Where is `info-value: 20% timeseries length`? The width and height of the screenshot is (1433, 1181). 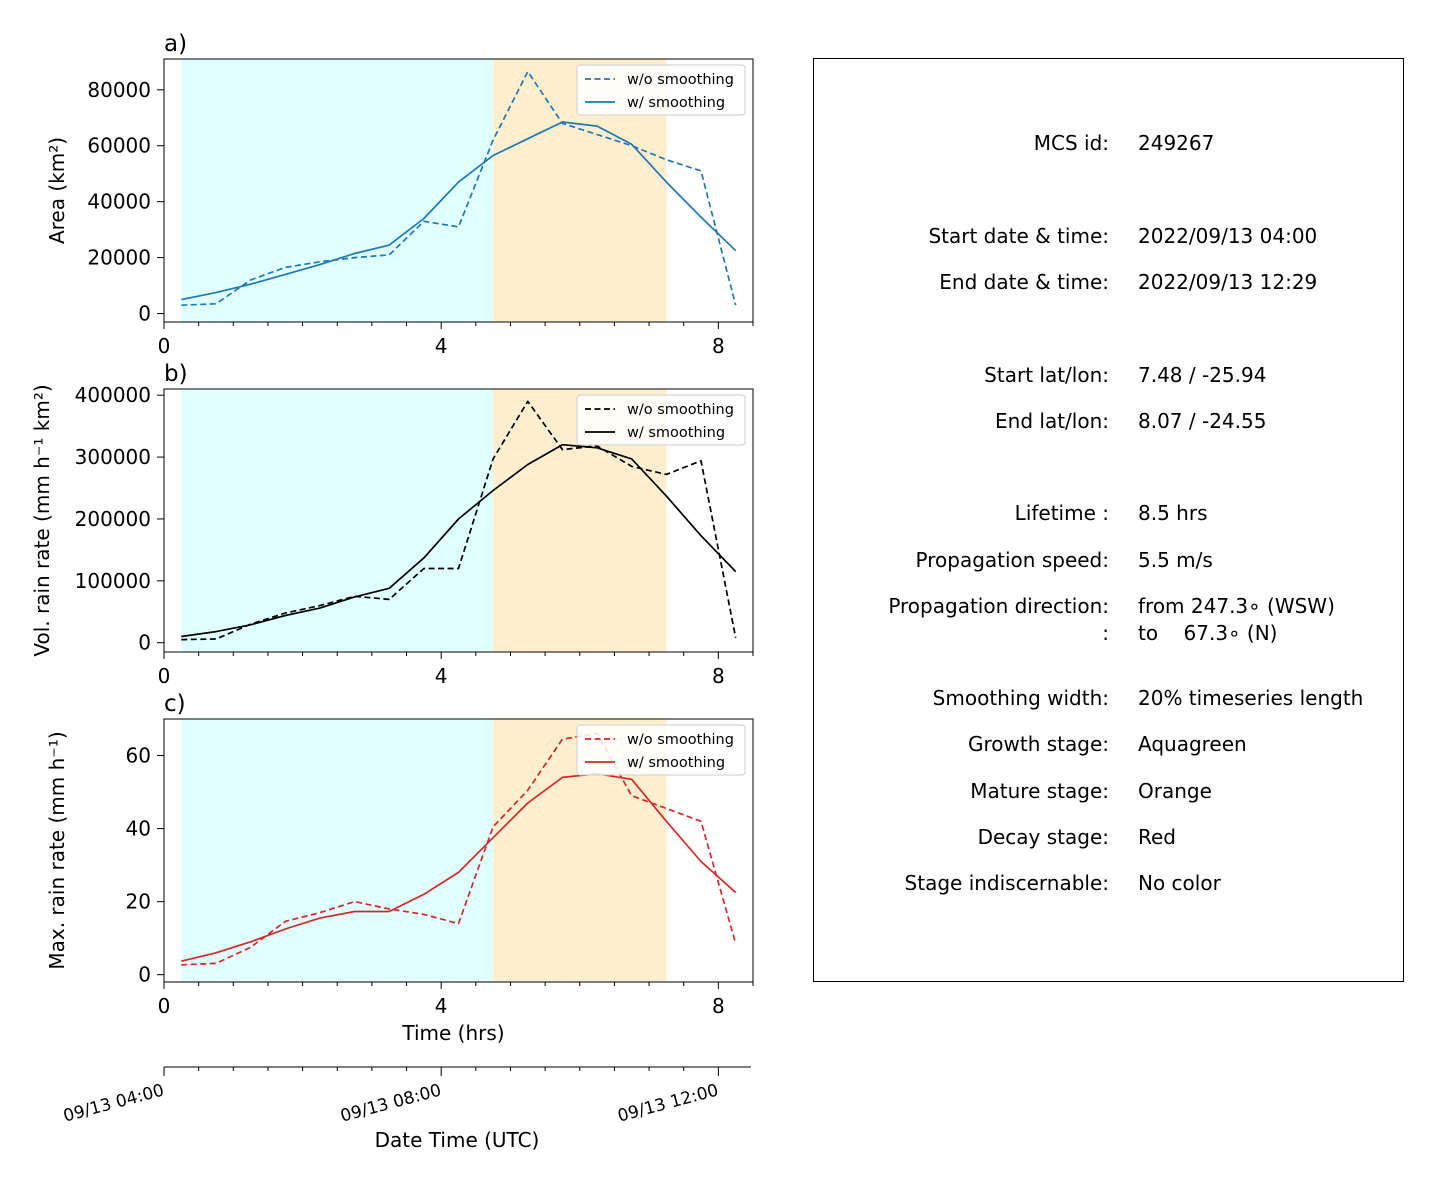 info-value: 20% timeseries length is located at coordinates (1251, 698).